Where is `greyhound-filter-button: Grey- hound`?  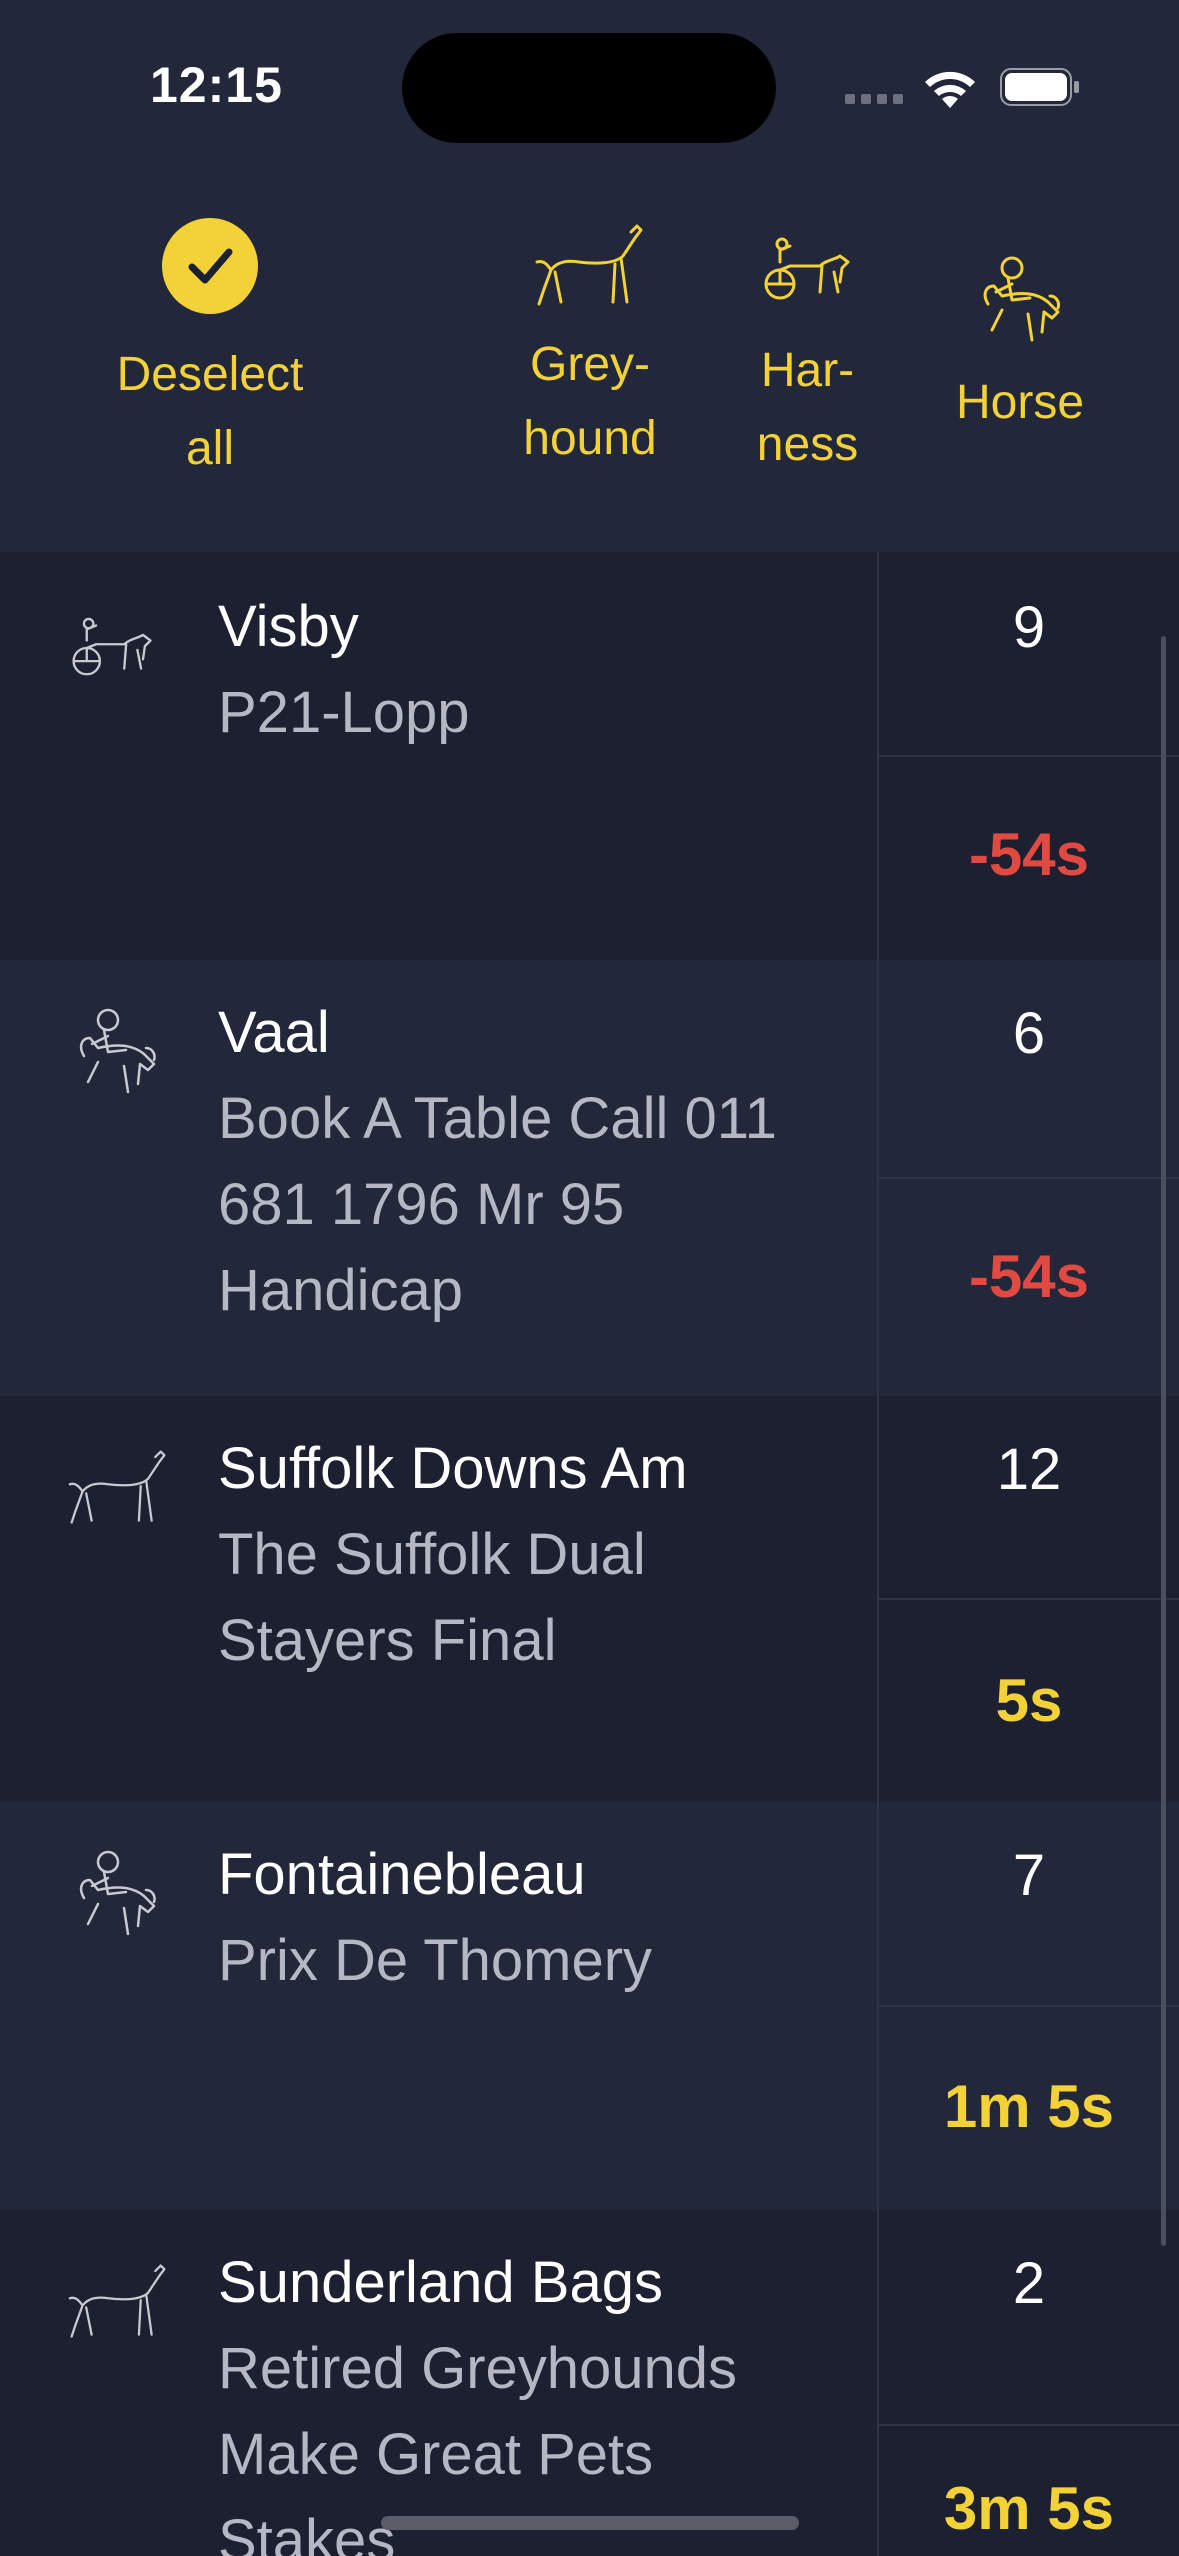
greyhound-filter-button: Grey- hound is located at coordinates (590, 348).